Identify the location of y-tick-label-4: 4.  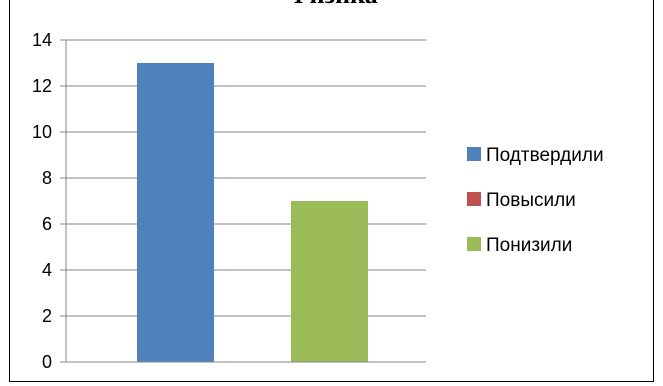
(47, 270).